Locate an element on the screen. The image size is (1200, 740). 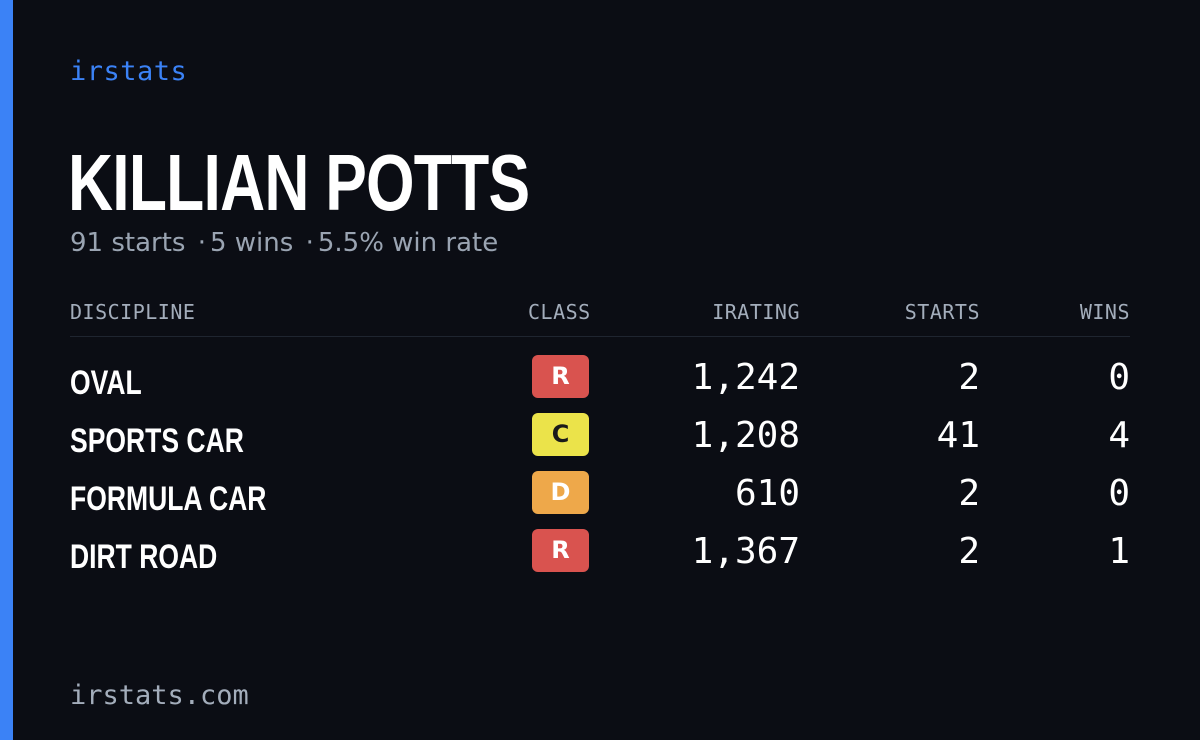
header-discipline: DISCIPLINE is located at coordinates (133, 312).